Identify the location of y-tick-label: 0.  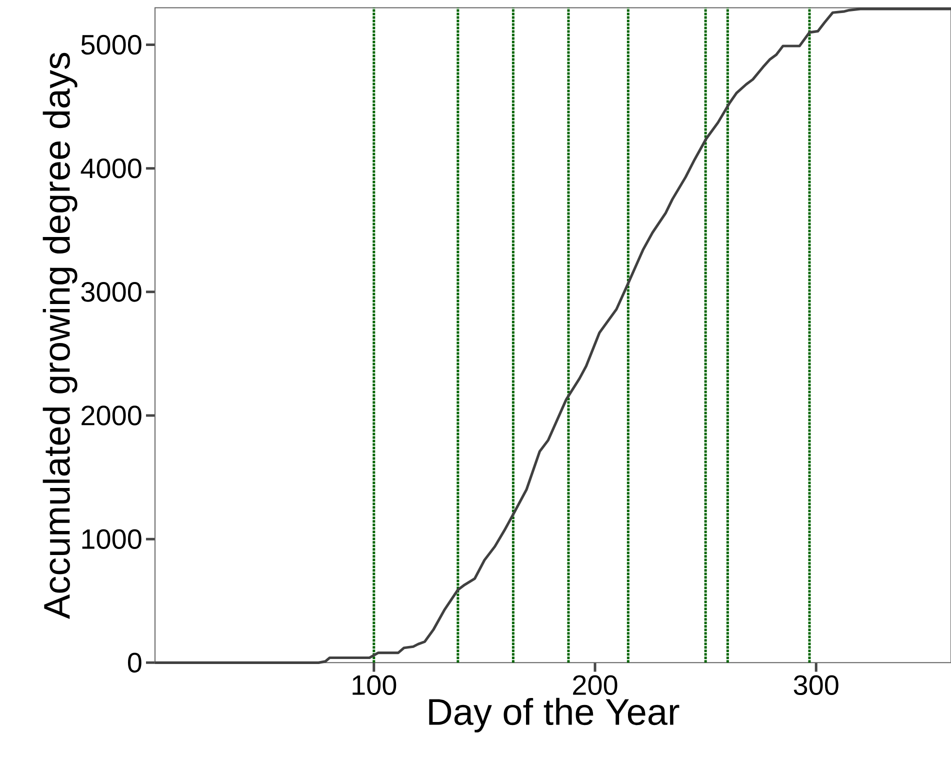
(135, 662).